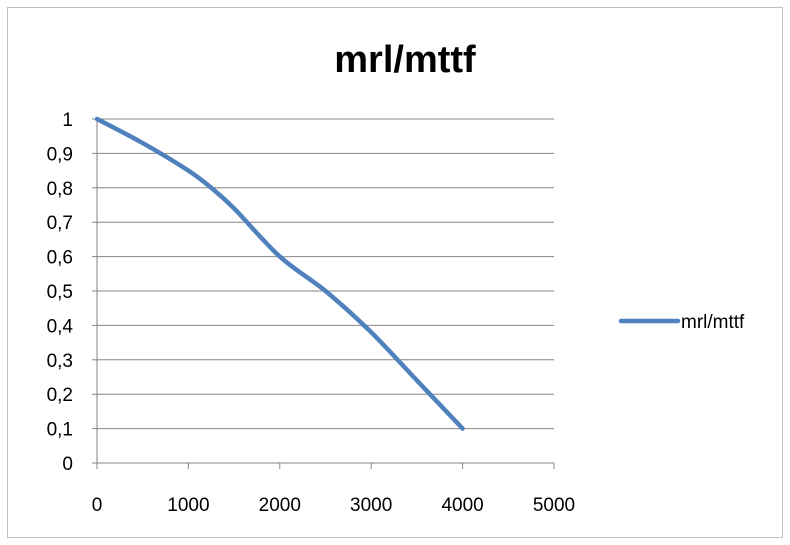 The height and width of the screenshot is (545, 790). Describe the element at coordinates (60, 430) in the screenshot. I see `y-tick-label: 0,1` at that location.